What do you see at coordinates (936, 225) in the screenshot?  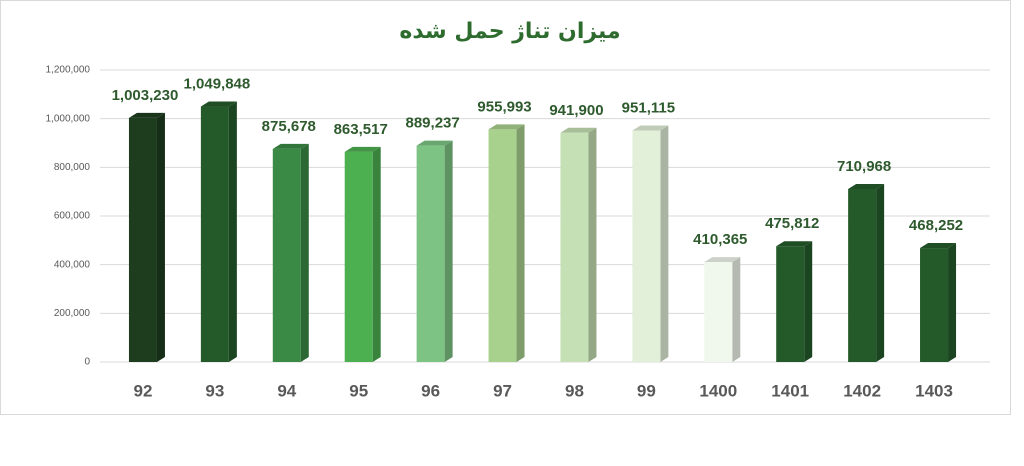 I see `value-label: 468,252` at bounding box center [936, 225].